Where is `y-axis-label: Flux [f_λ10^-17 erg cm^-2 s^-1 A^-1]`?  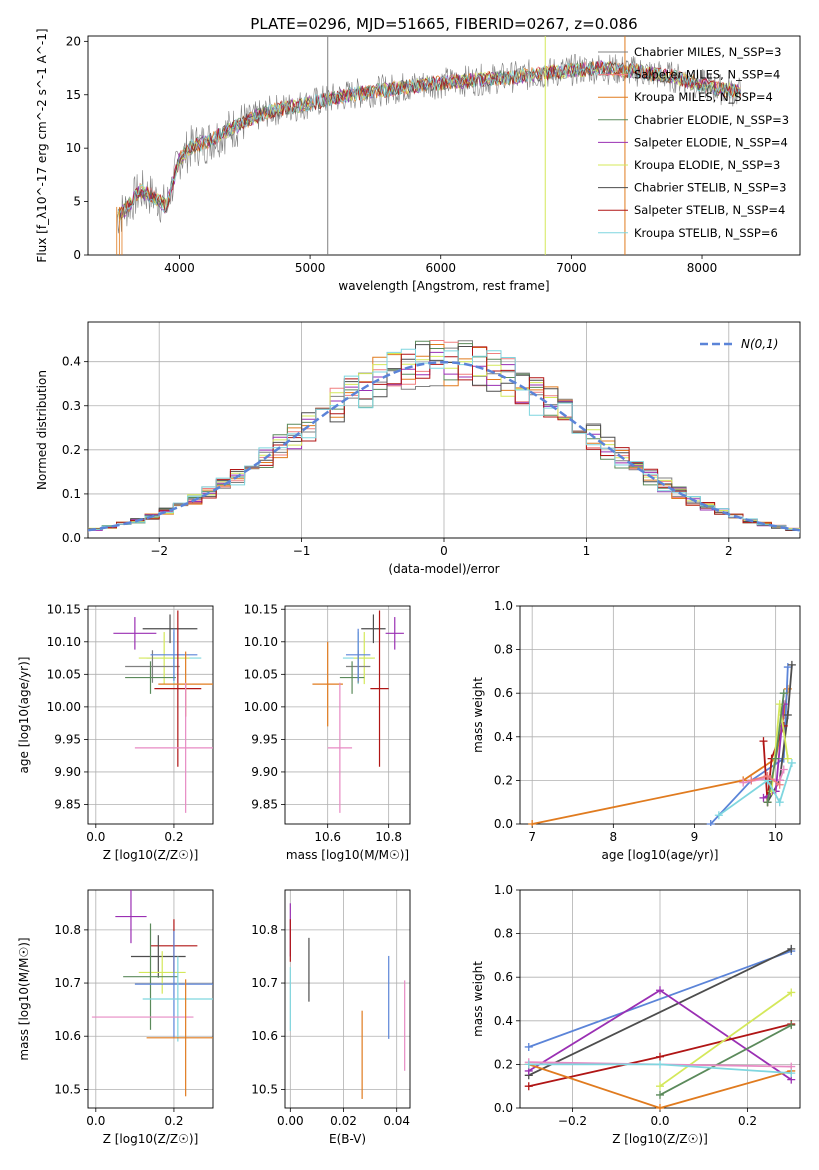
y-axis-label: Flux [f_λ10^-17 erg cm^-2 s^-1 A^-1] is located at coordinates (42, 145).